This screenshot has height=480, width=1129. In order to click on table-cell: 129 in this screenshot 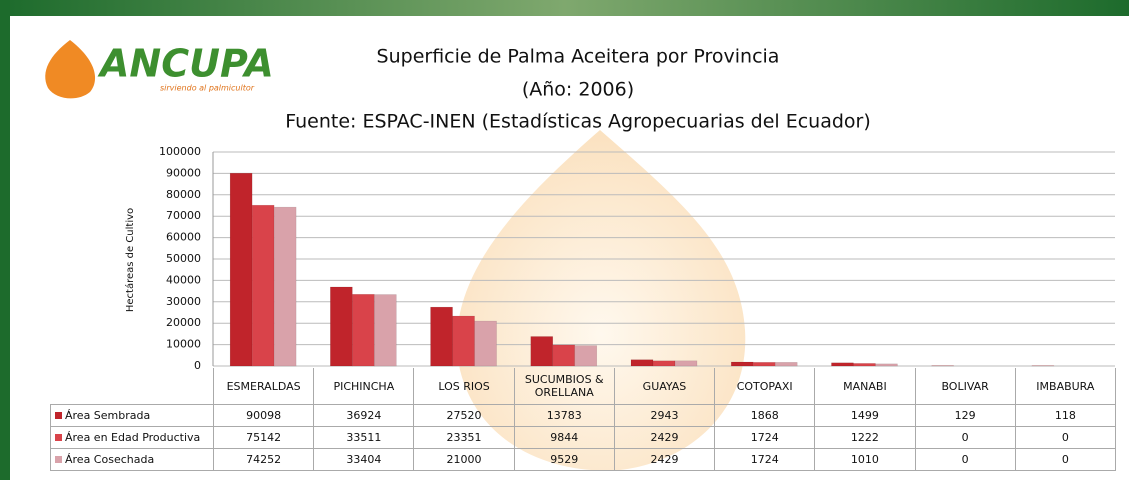, I will do `click(965, 415)`.